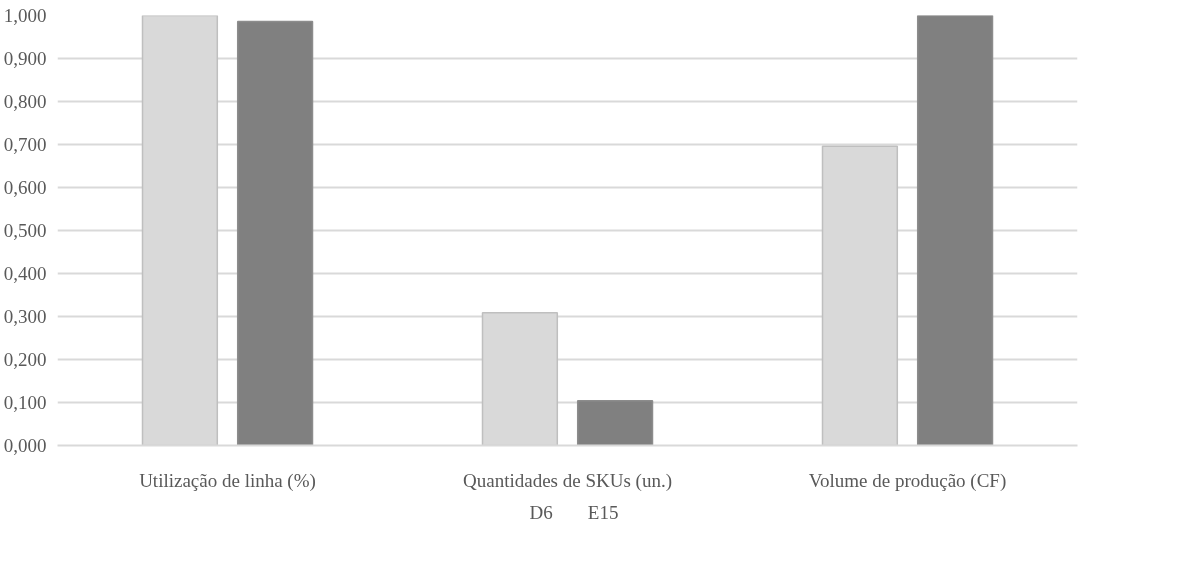 Image resolution: width=1180 pixels, height=570 pixels. What do you see at coordinates (25, 230) in the screenshot?
I see `y-tick-label: 0,500` at bounding box center [25, 230].